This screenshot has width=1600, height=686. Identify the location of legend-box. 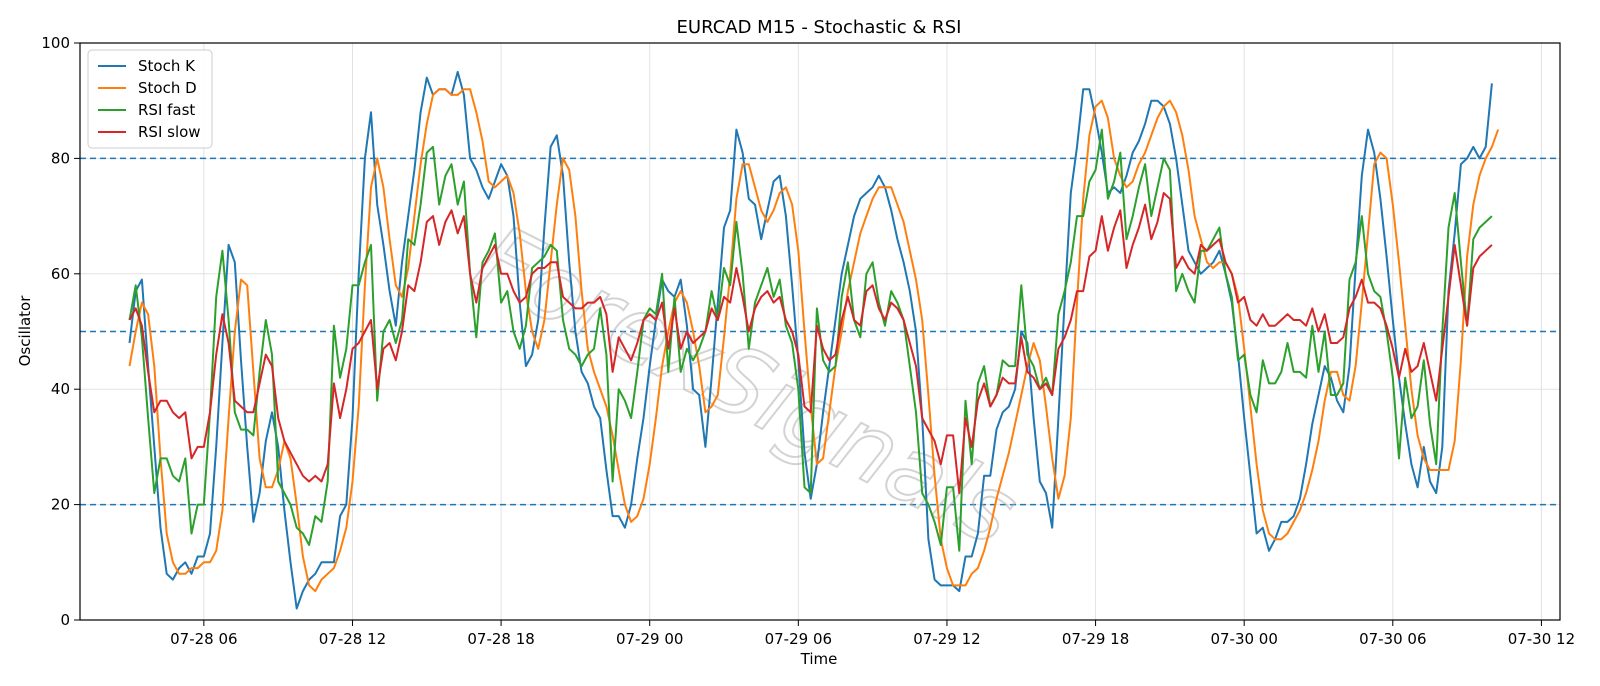
(150, 99).